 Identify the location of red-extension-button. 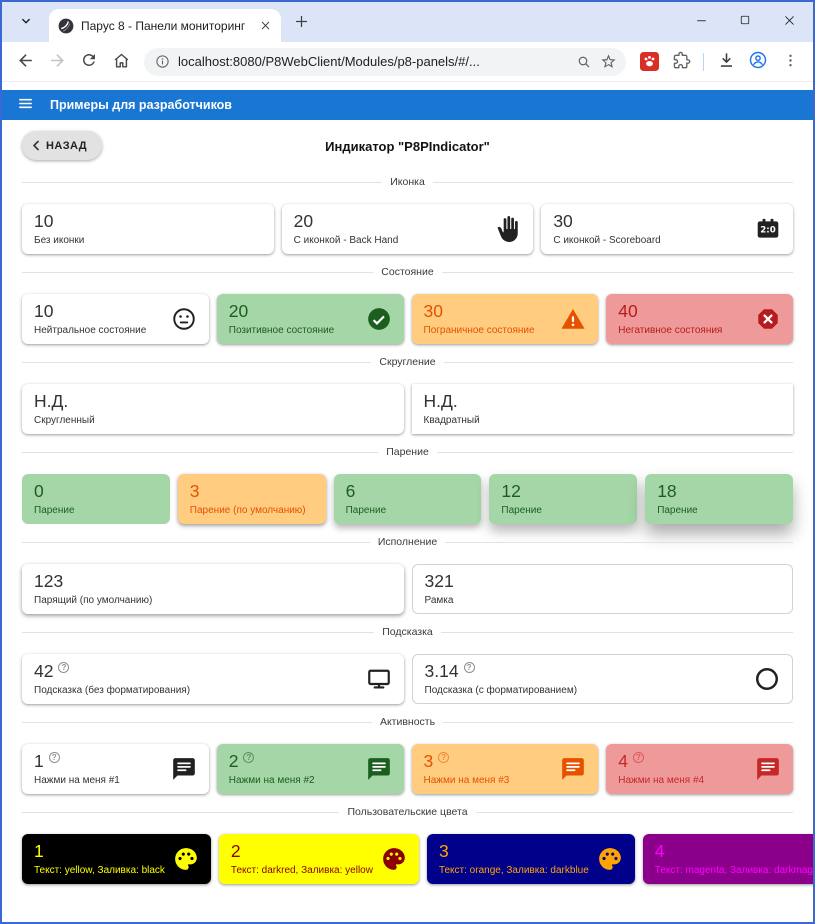
(649, 62).